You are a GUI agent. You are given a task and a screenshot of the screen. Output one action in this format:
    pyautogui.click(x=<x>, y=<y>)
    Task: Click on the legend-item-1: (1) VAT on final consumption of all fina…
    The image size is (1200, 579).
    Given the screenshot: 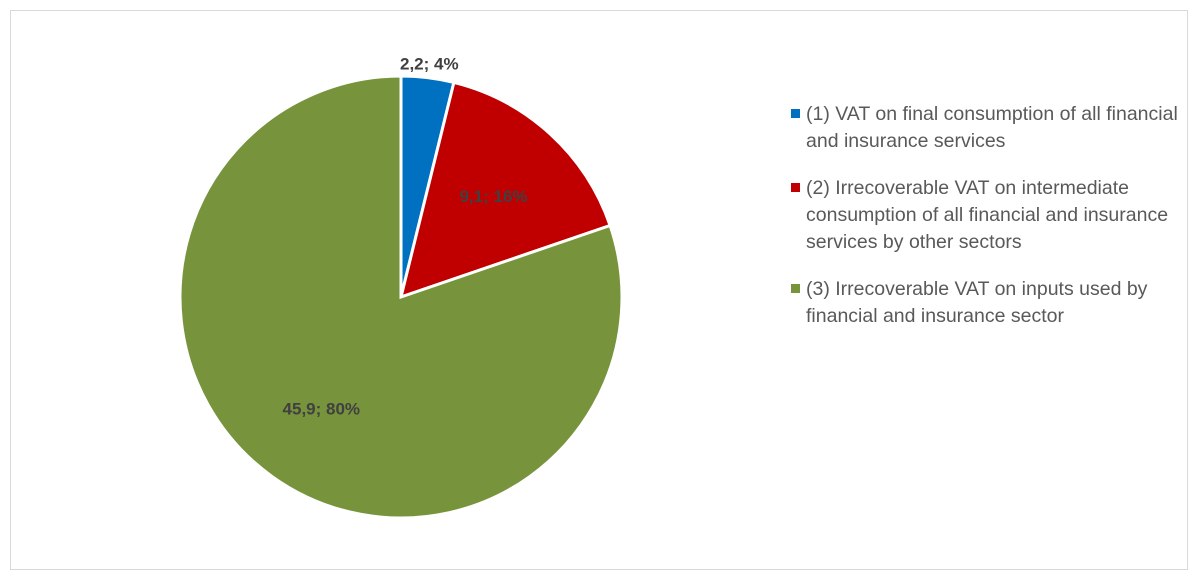 What is the action you would take?
    pyautogui.click(x=991, y=128)
    